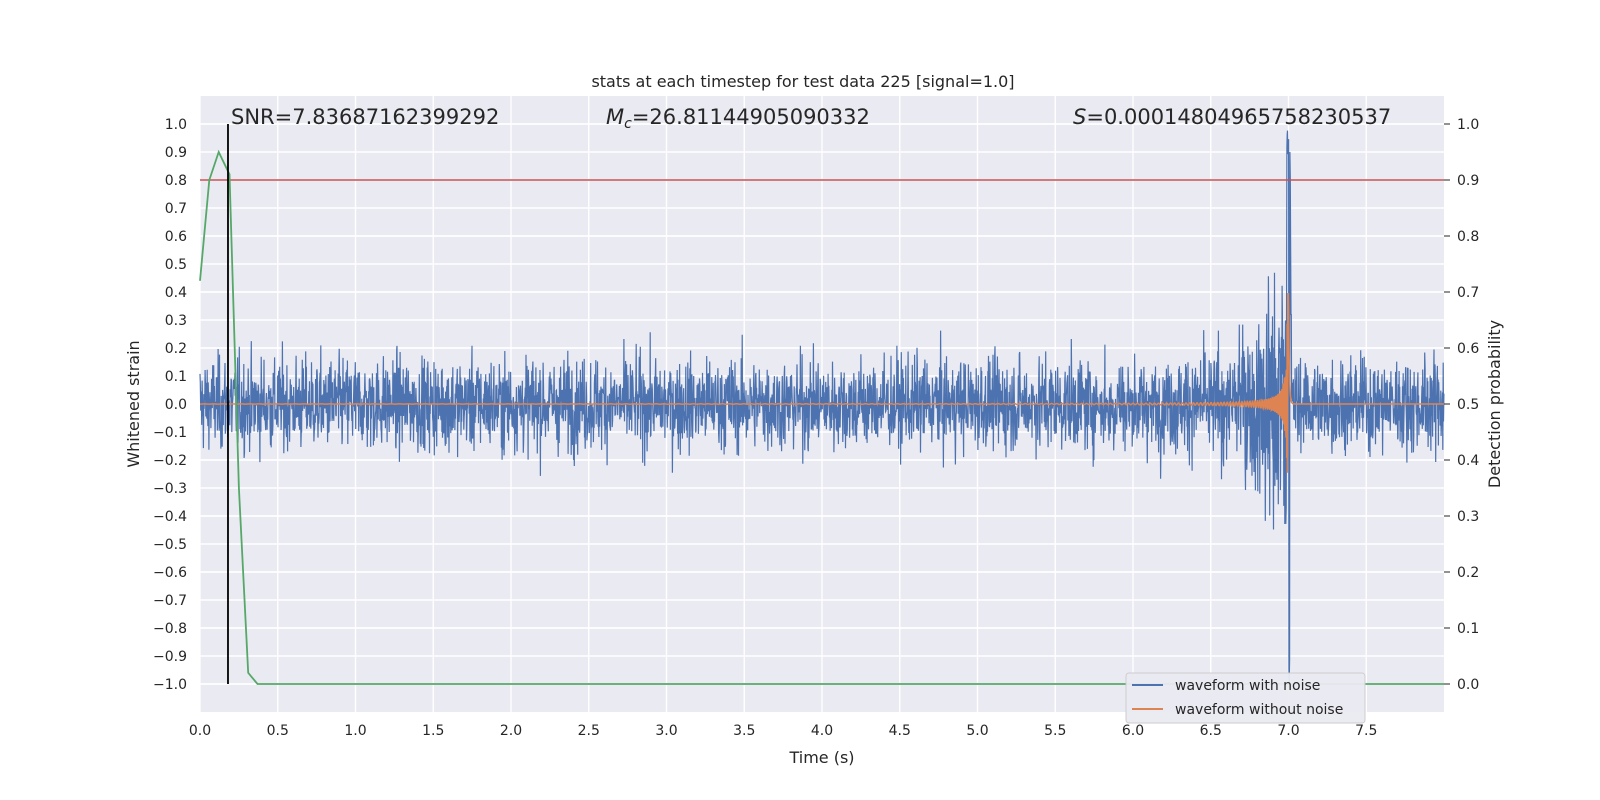 This screenshot has height=800, width=1600. Describe the element at coordinates (170, 629) in the screenshot. I see `y-tick-label: −0.8` at that location.